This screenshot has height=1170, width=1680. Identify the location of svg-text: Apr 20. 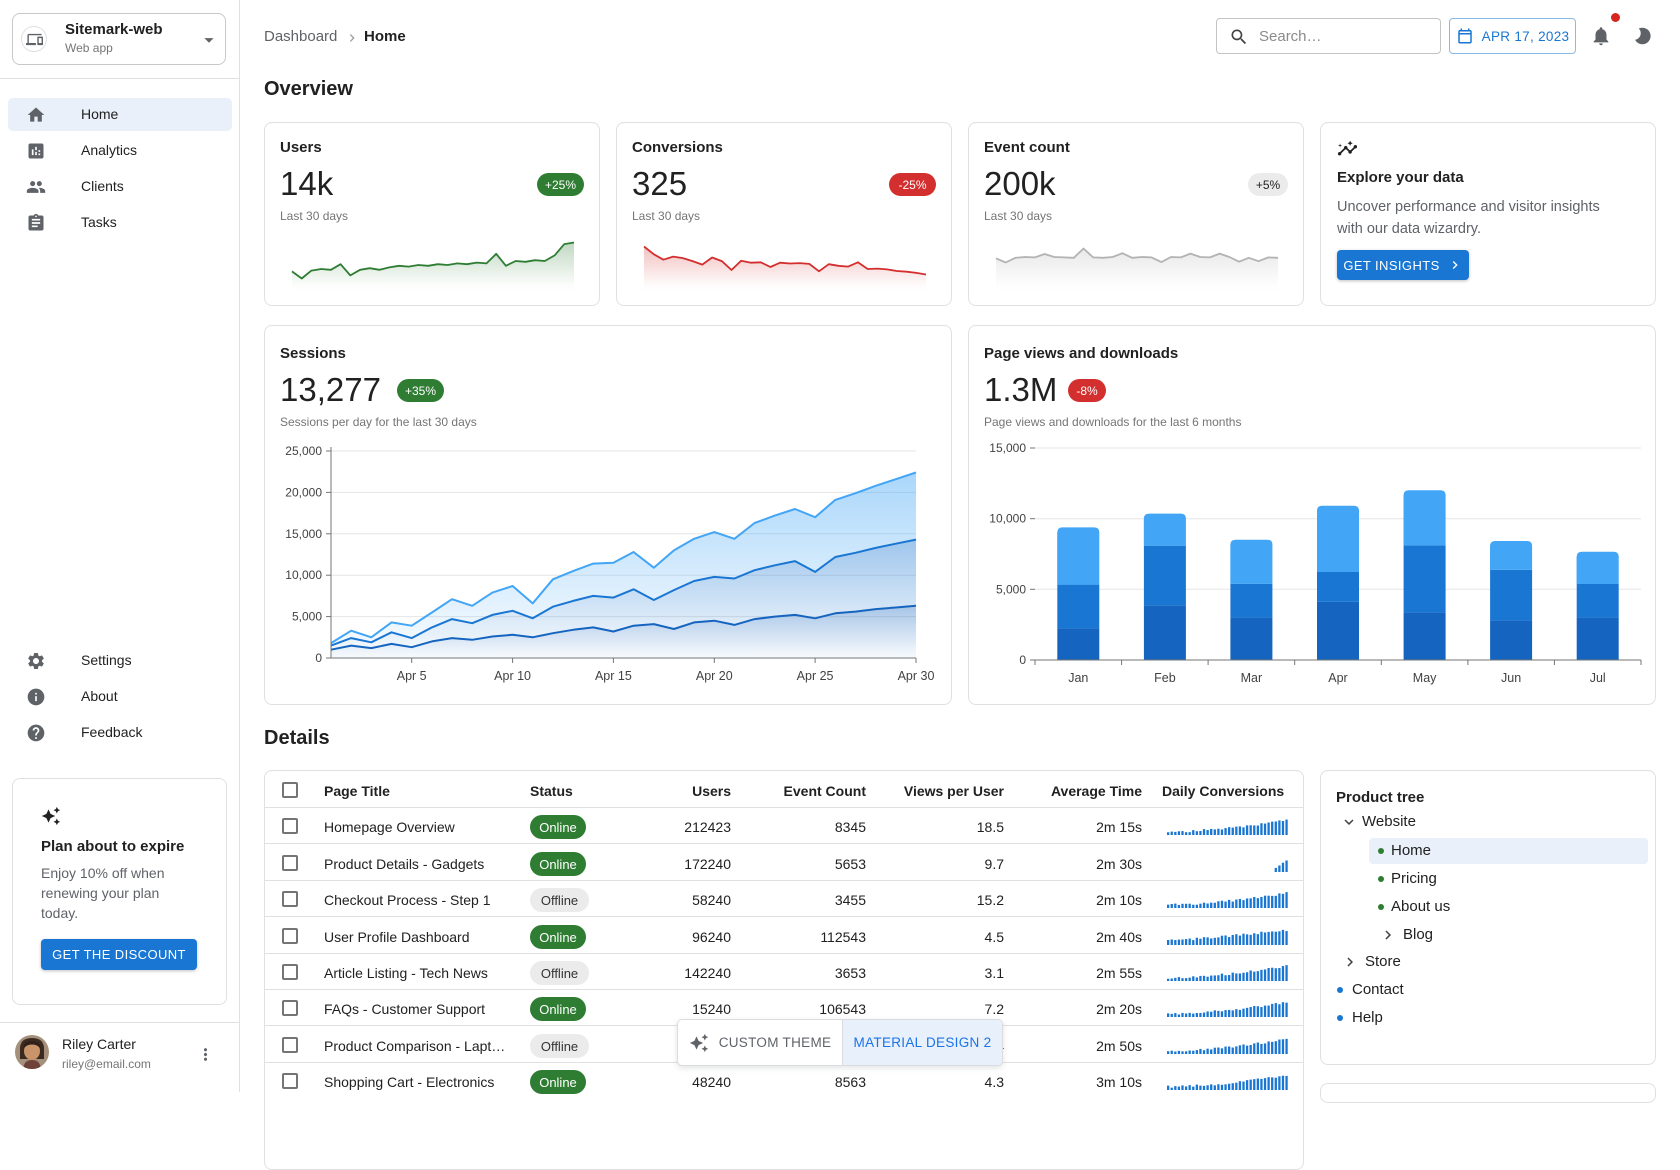
(714, 676).